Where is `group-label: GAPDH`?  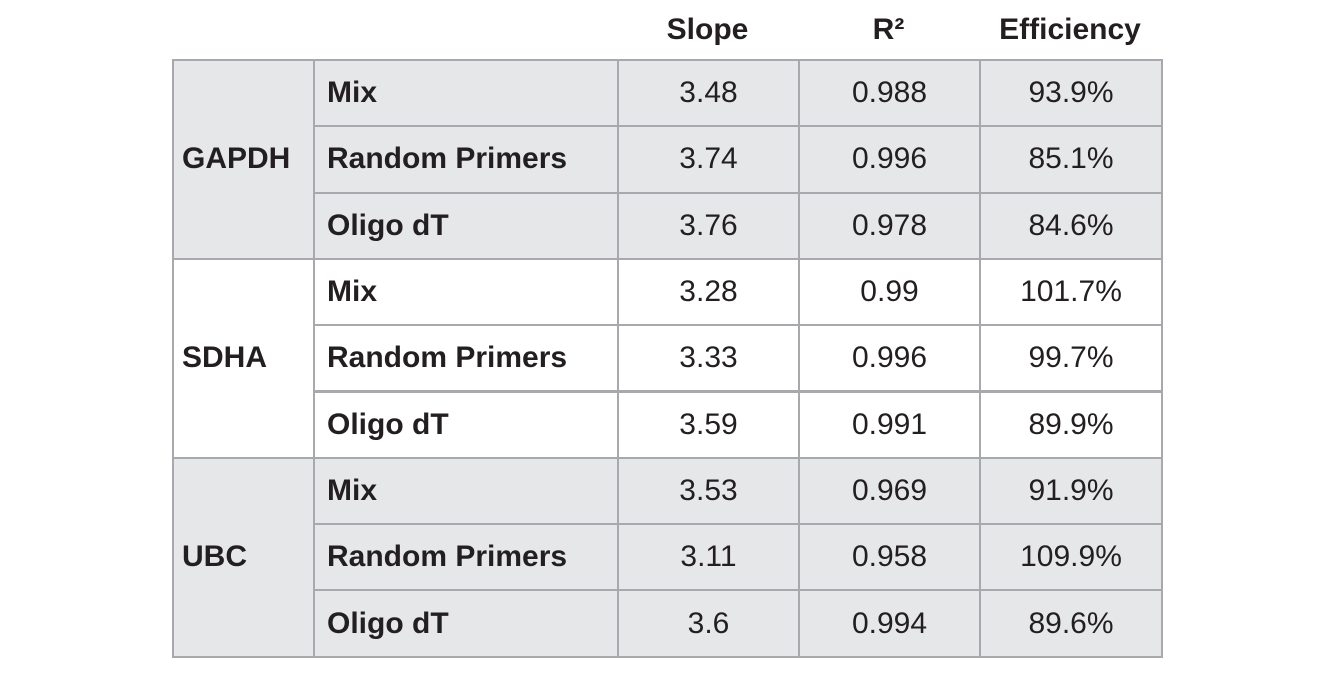
group-label: GAPDH is located at coordinates (243, 159).